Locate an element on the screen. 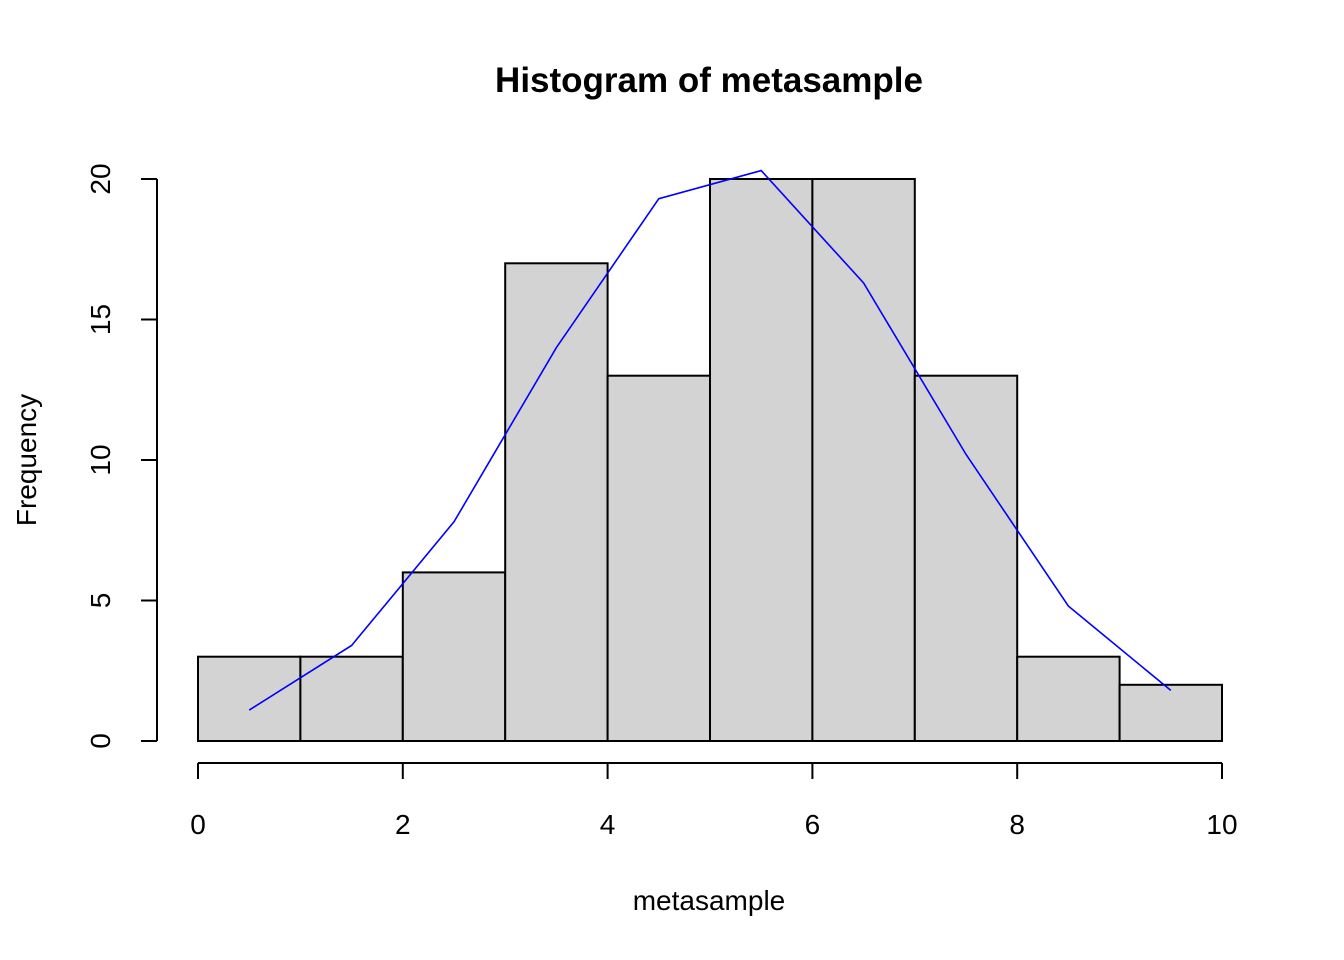 The width and height of the screenshot is (1344, 960). x-tick-label: 0 is located at coordinates (198, 824).